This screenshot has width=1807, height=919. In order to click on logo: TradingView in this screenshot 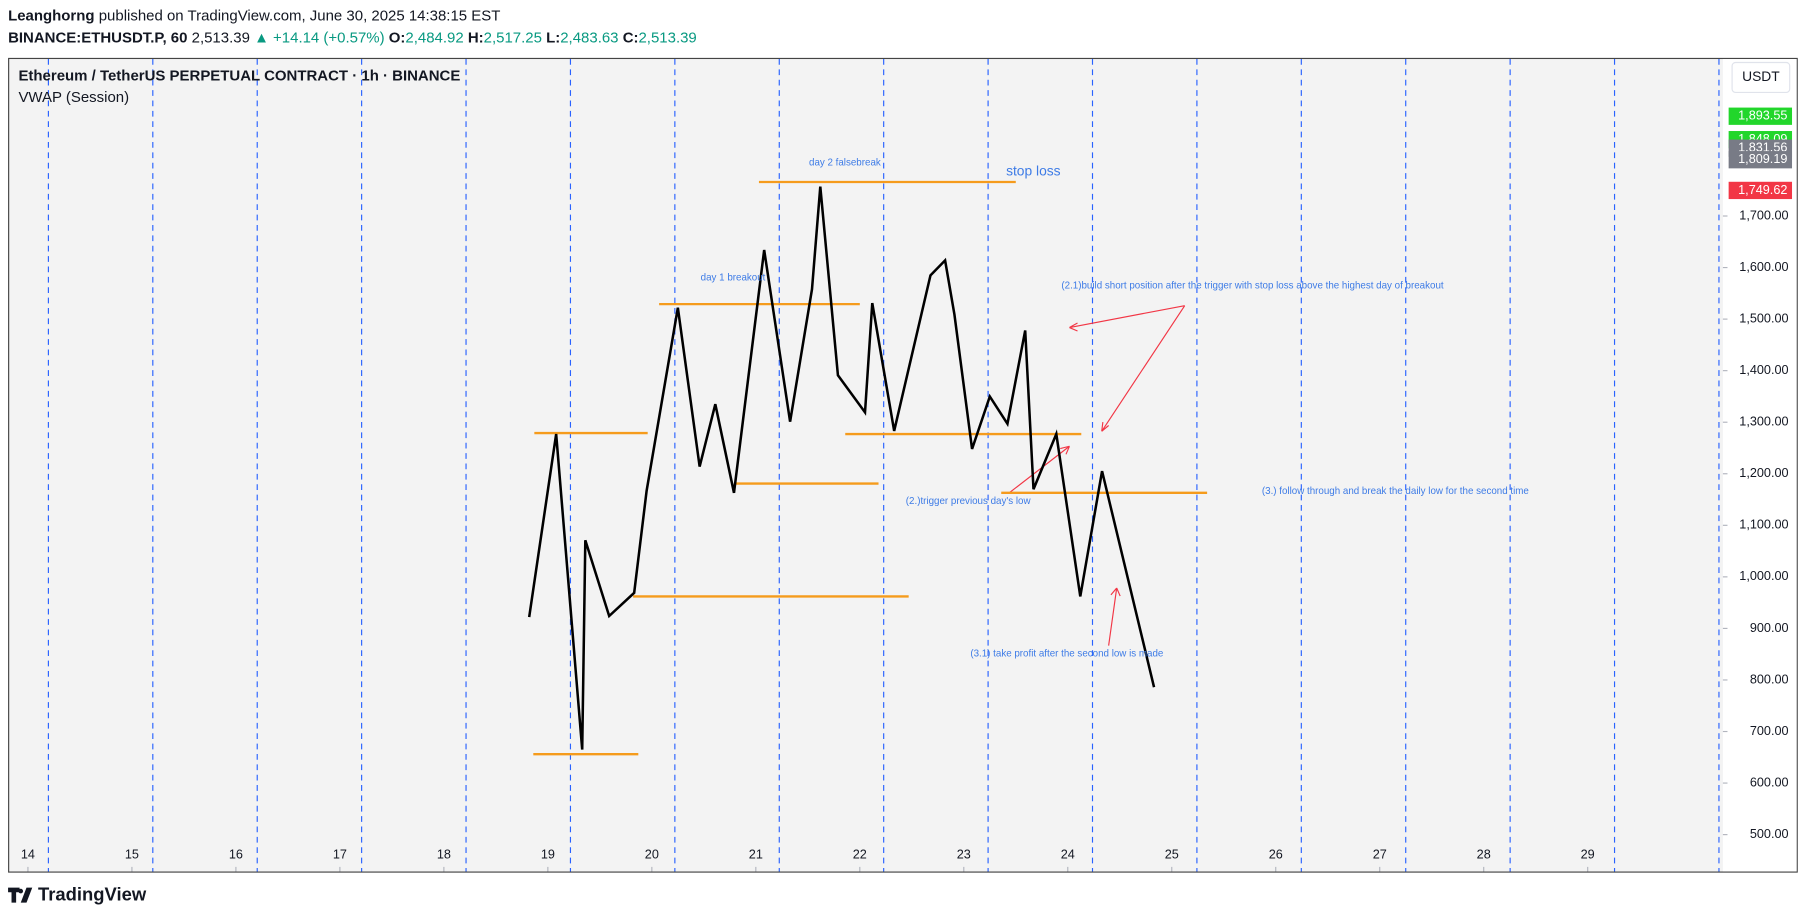, I will do `click(77, 894)`.